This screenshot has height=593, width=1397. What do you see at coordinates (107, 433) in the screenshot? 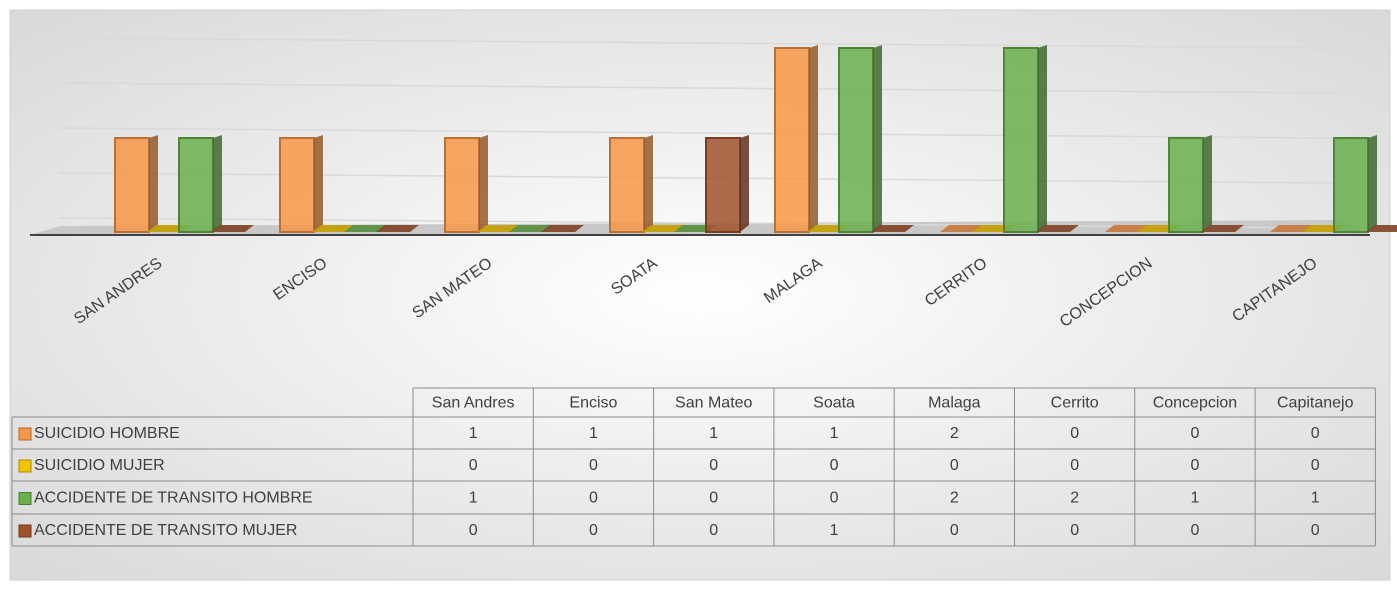
I see `legend-label: SUICIDIO HOMBRE` at bounding box center [107, 433].